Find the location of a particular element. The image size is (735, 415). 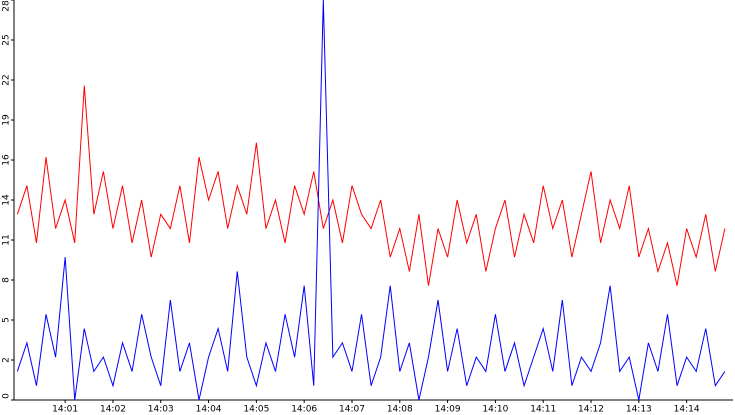

x-tick-label: 14:11 is located at coordinates (543, 410).